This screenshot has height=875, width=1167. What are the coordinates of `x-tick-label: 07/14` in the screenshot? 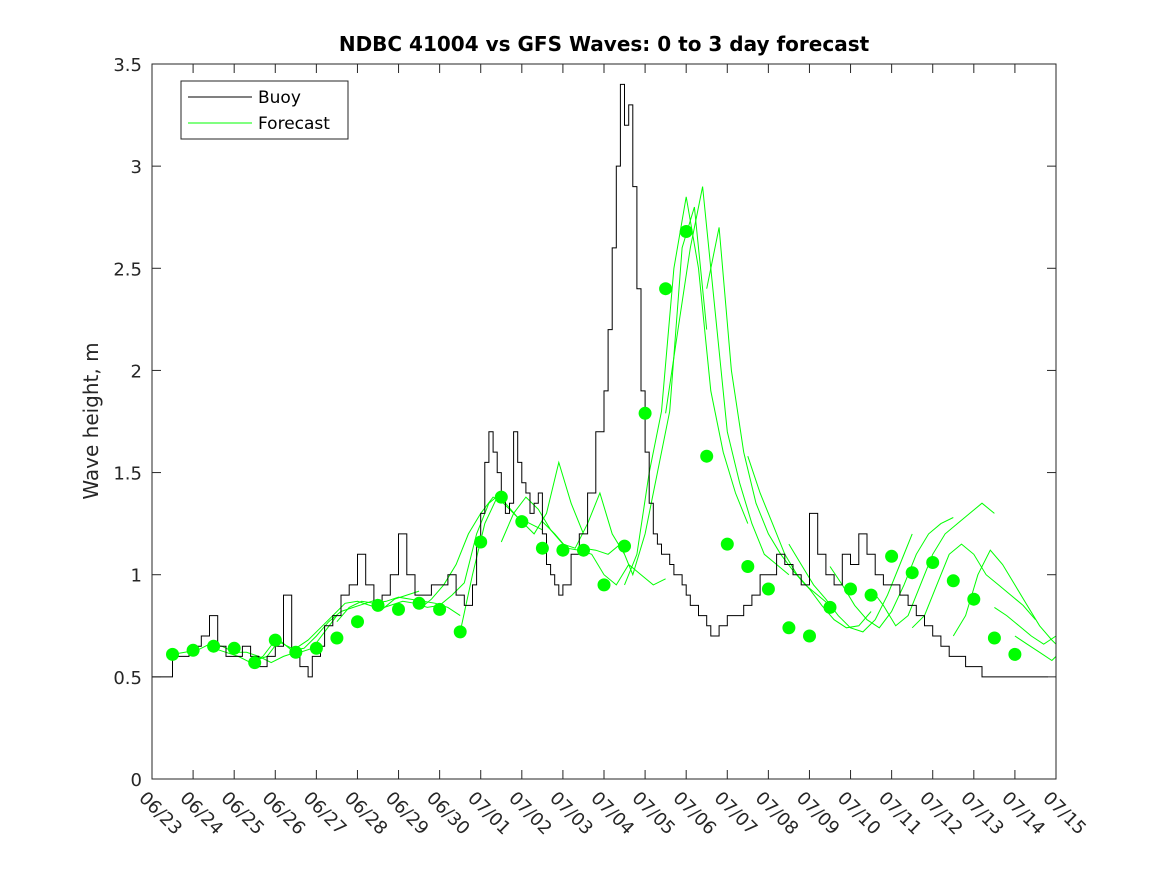 It's located at (1023, 814).